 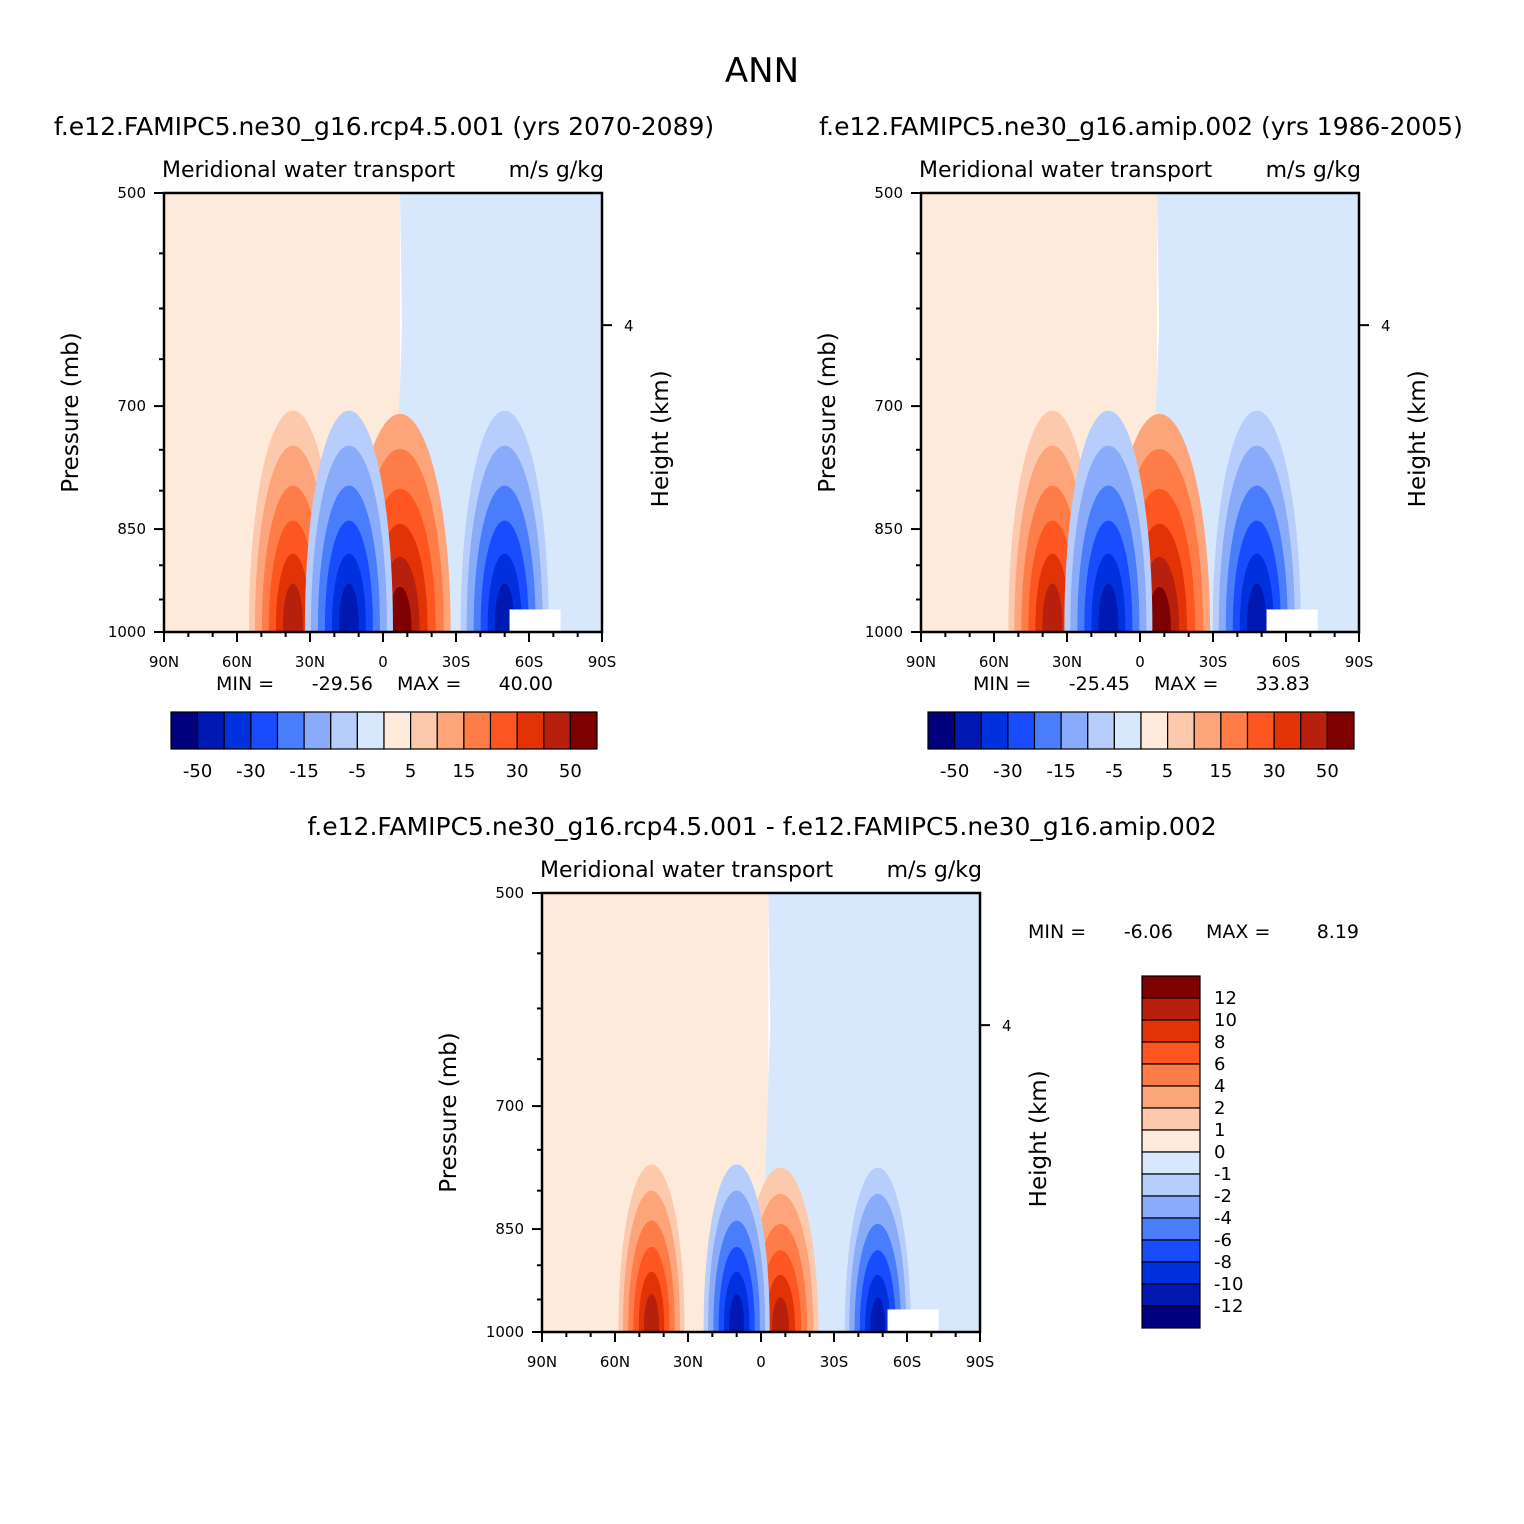 What do you see at coordinates (1067, 662) in the screenshot?
I see `x-tick-label: 30N` at bounding box center [1067, 662].